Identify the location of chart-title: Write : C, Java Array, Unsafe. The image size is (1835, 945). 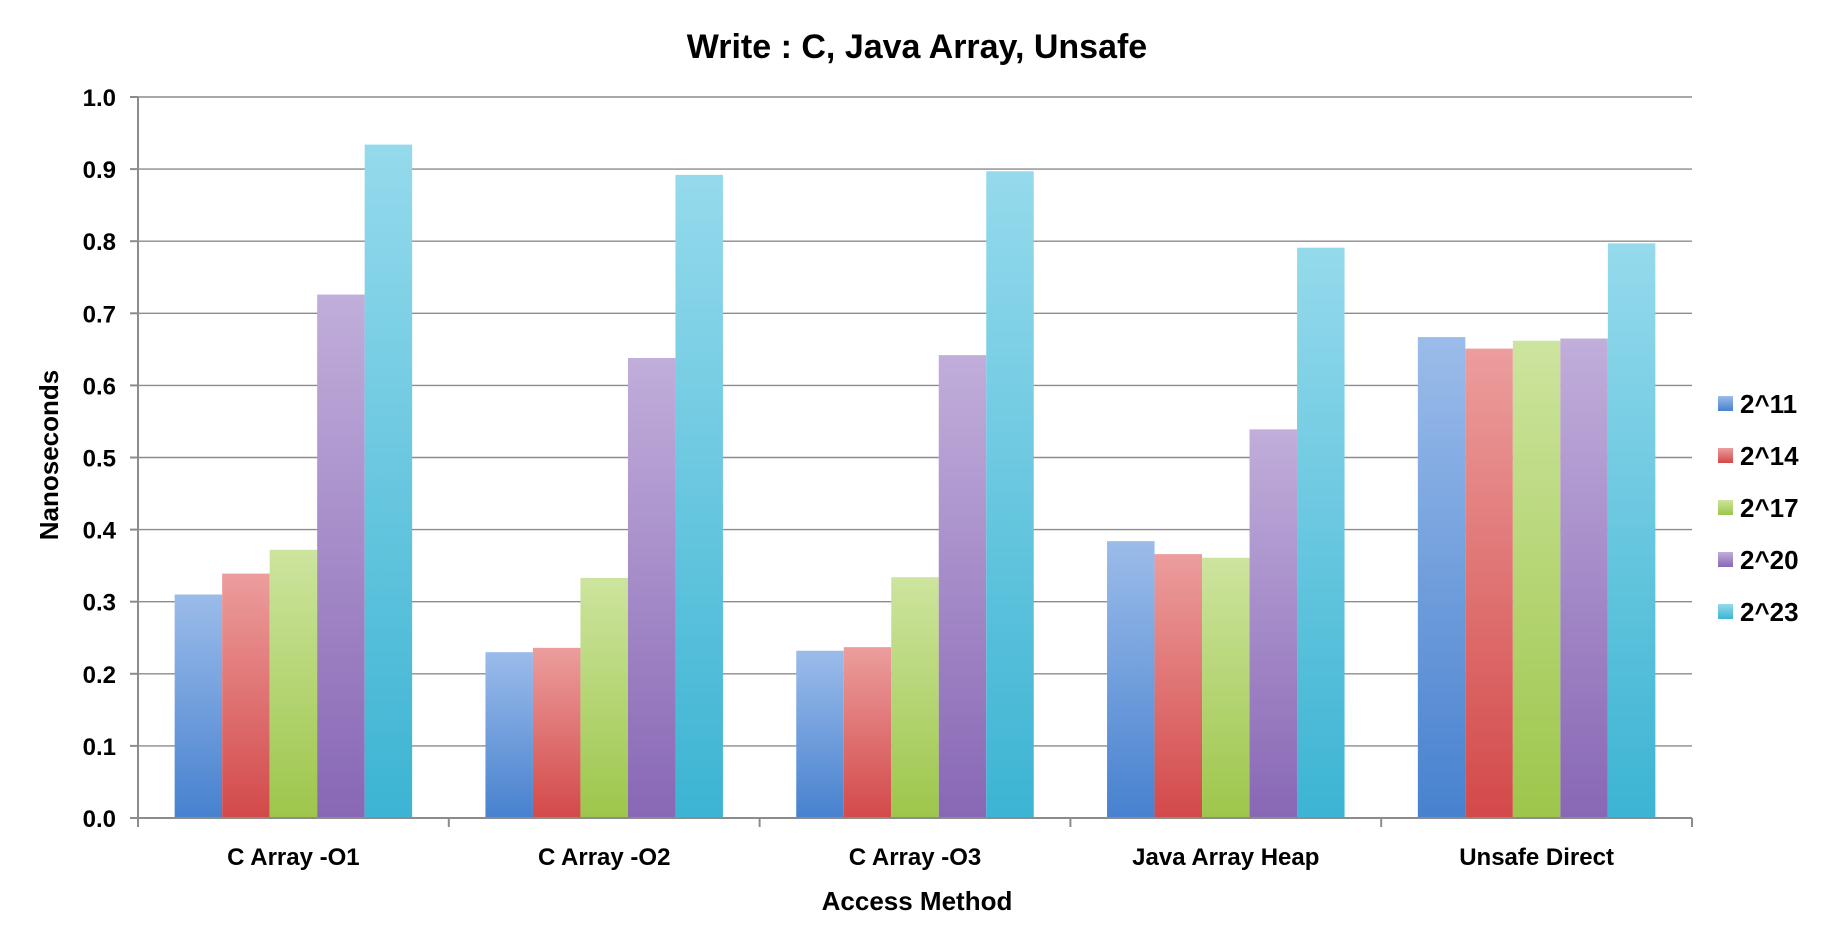
(917, 47).